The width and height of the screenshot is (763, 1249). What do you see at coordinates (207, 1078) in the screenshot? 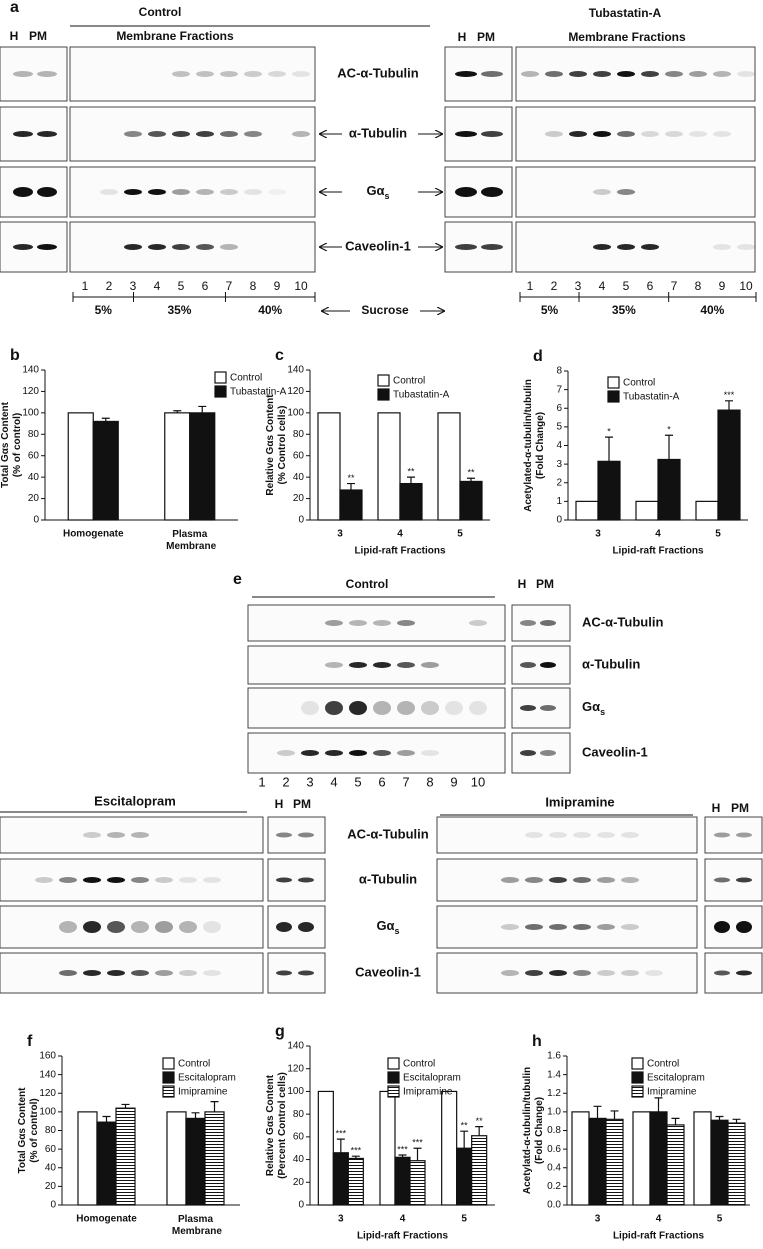
I see `legend-label: Escitalopram` at bounding box center [207, 1078].